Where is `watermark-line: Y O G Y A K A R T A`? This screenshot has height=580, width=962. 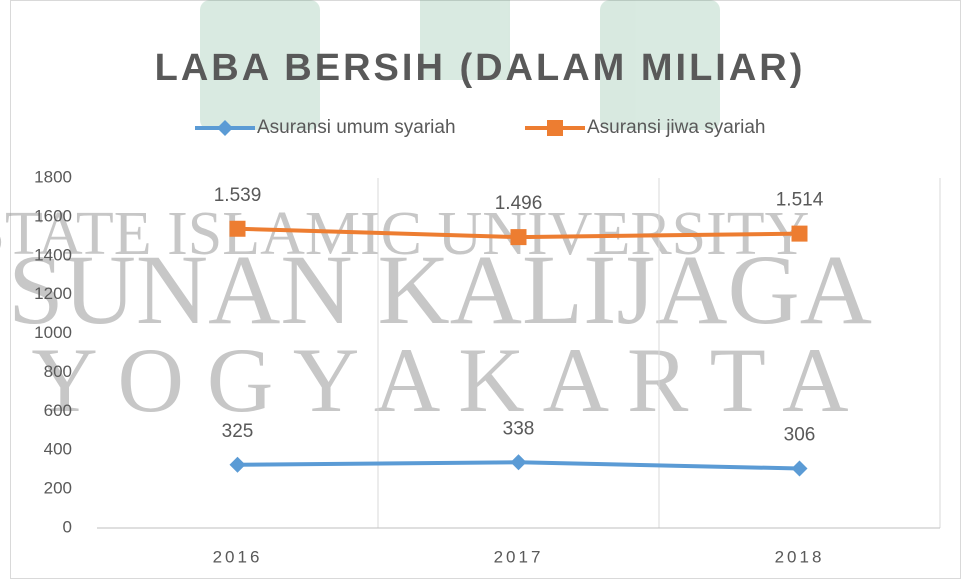
watermark-line: Y O G Y A K A R T A is located at coordinates (439, 380).